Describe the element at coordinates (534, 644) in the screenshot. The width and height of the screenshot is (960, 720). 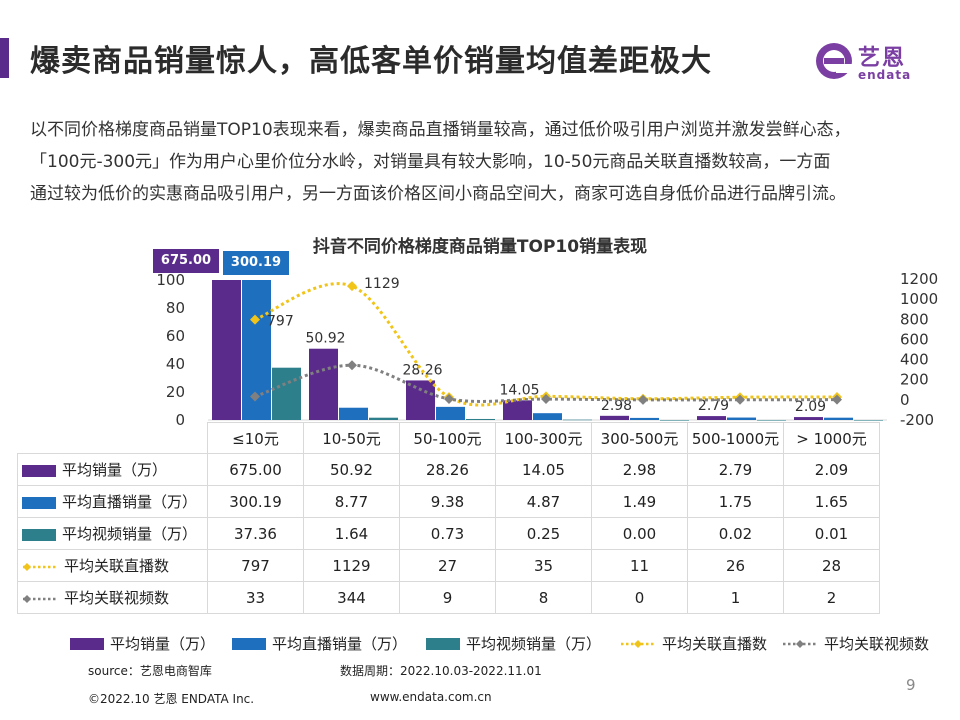
I see `legend-label: 平均视频销量（万）` at that location.